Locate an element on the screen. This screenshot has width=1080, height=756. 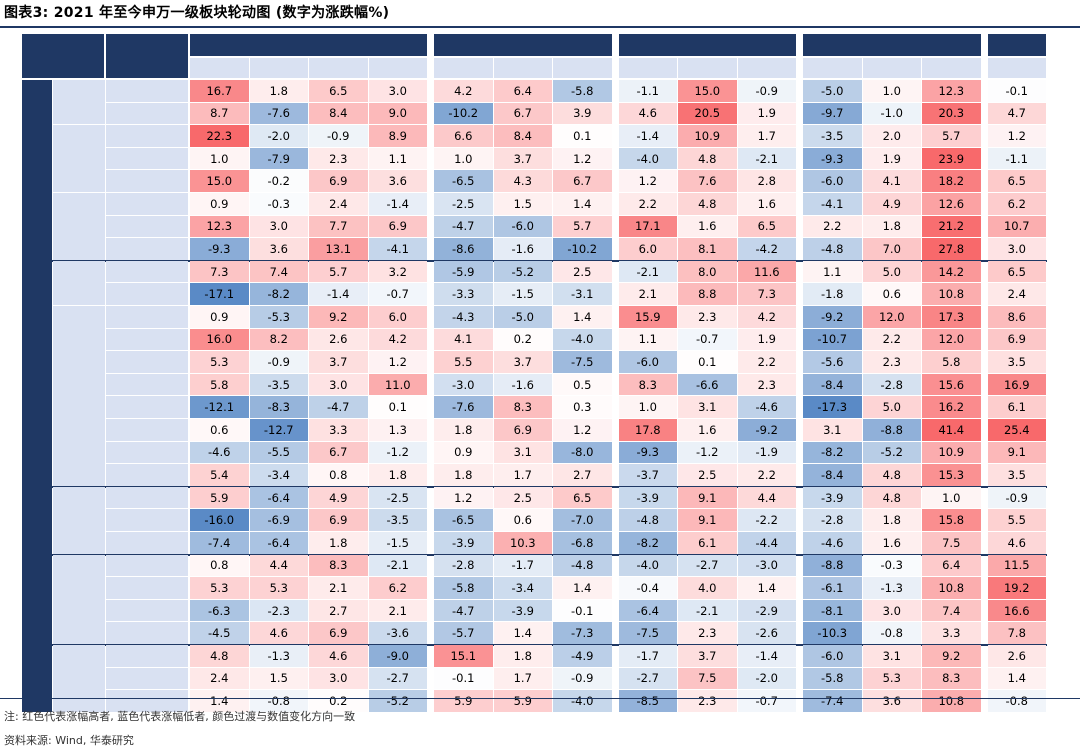
value-cell: 0.1 is located at coordinates (707, 362).